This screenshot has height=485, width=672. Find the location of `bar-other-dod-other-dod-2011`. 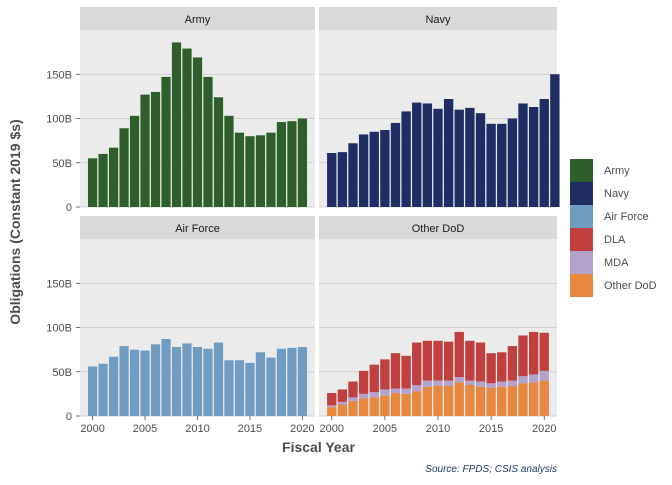

bar-other-dod-other-dod-2011 is located at coordinates (448, 400).